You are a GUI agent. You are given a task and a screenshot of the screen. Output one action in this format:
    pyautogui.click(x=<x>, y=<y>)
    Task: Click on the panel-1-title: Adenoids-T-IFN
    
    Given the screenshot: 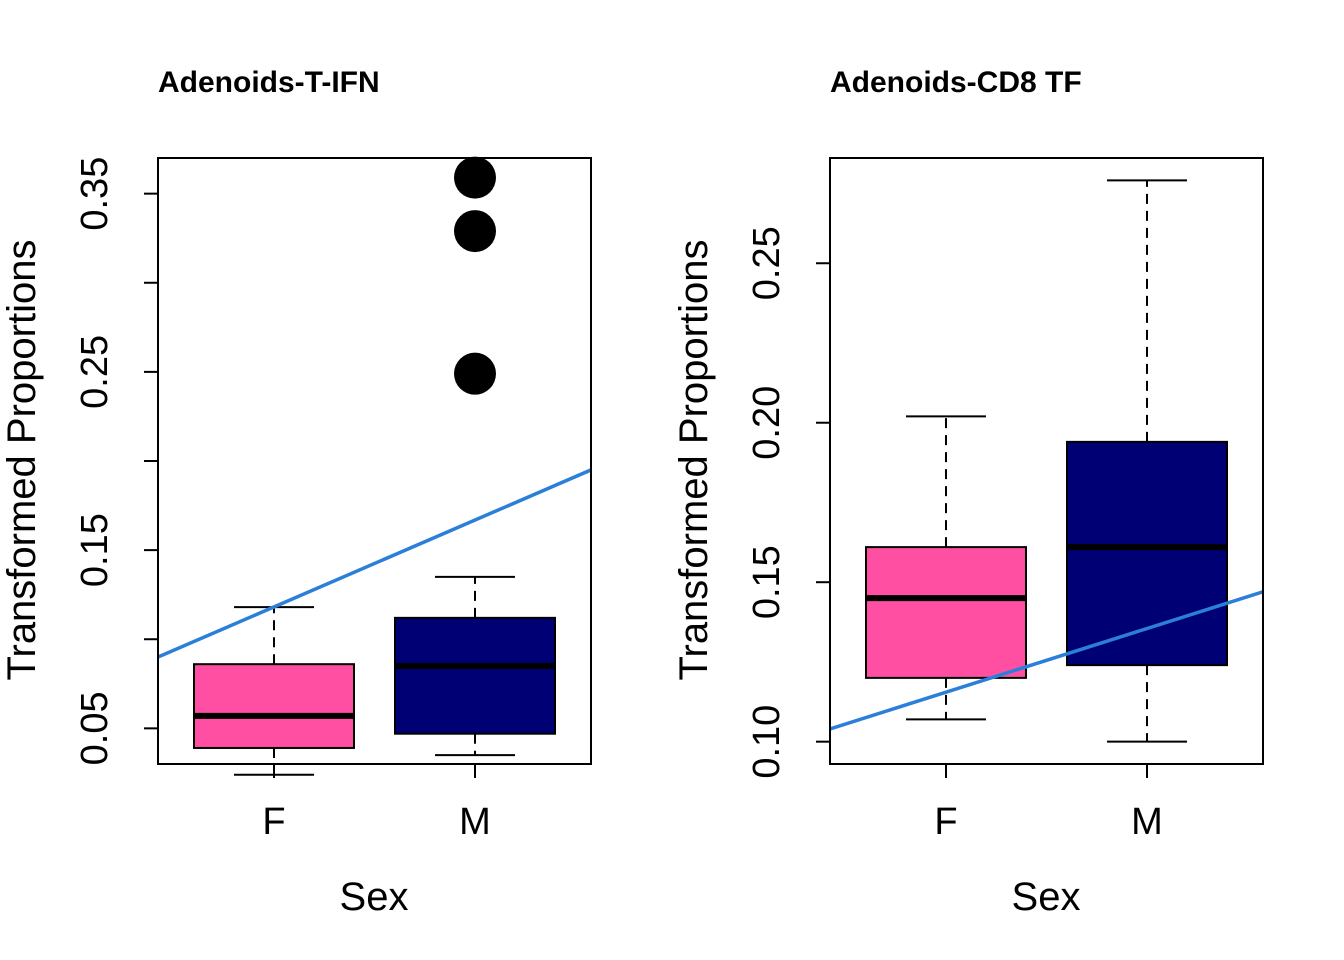 What is the action you would take?
    pyautogui.click(x=269, y=82)
    